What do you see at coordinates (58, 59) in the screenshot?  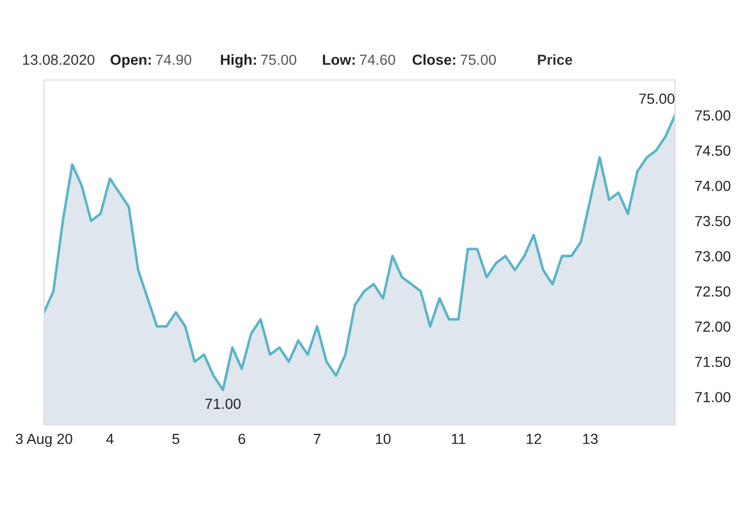 I see `text: 13.08.2020` at bounding box center [58, 59].